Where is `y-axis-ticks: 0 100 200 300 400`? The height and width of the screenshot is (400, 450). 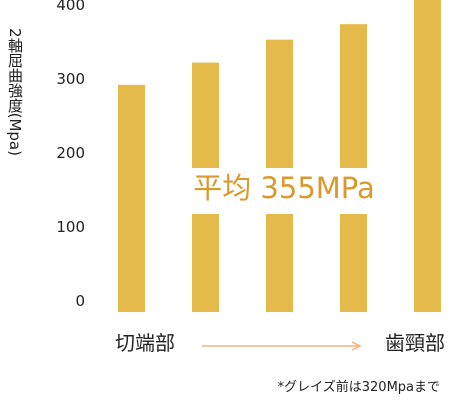
y-axis-ticks: 0 100 200 300 400 is located at coordinates (70, 155).